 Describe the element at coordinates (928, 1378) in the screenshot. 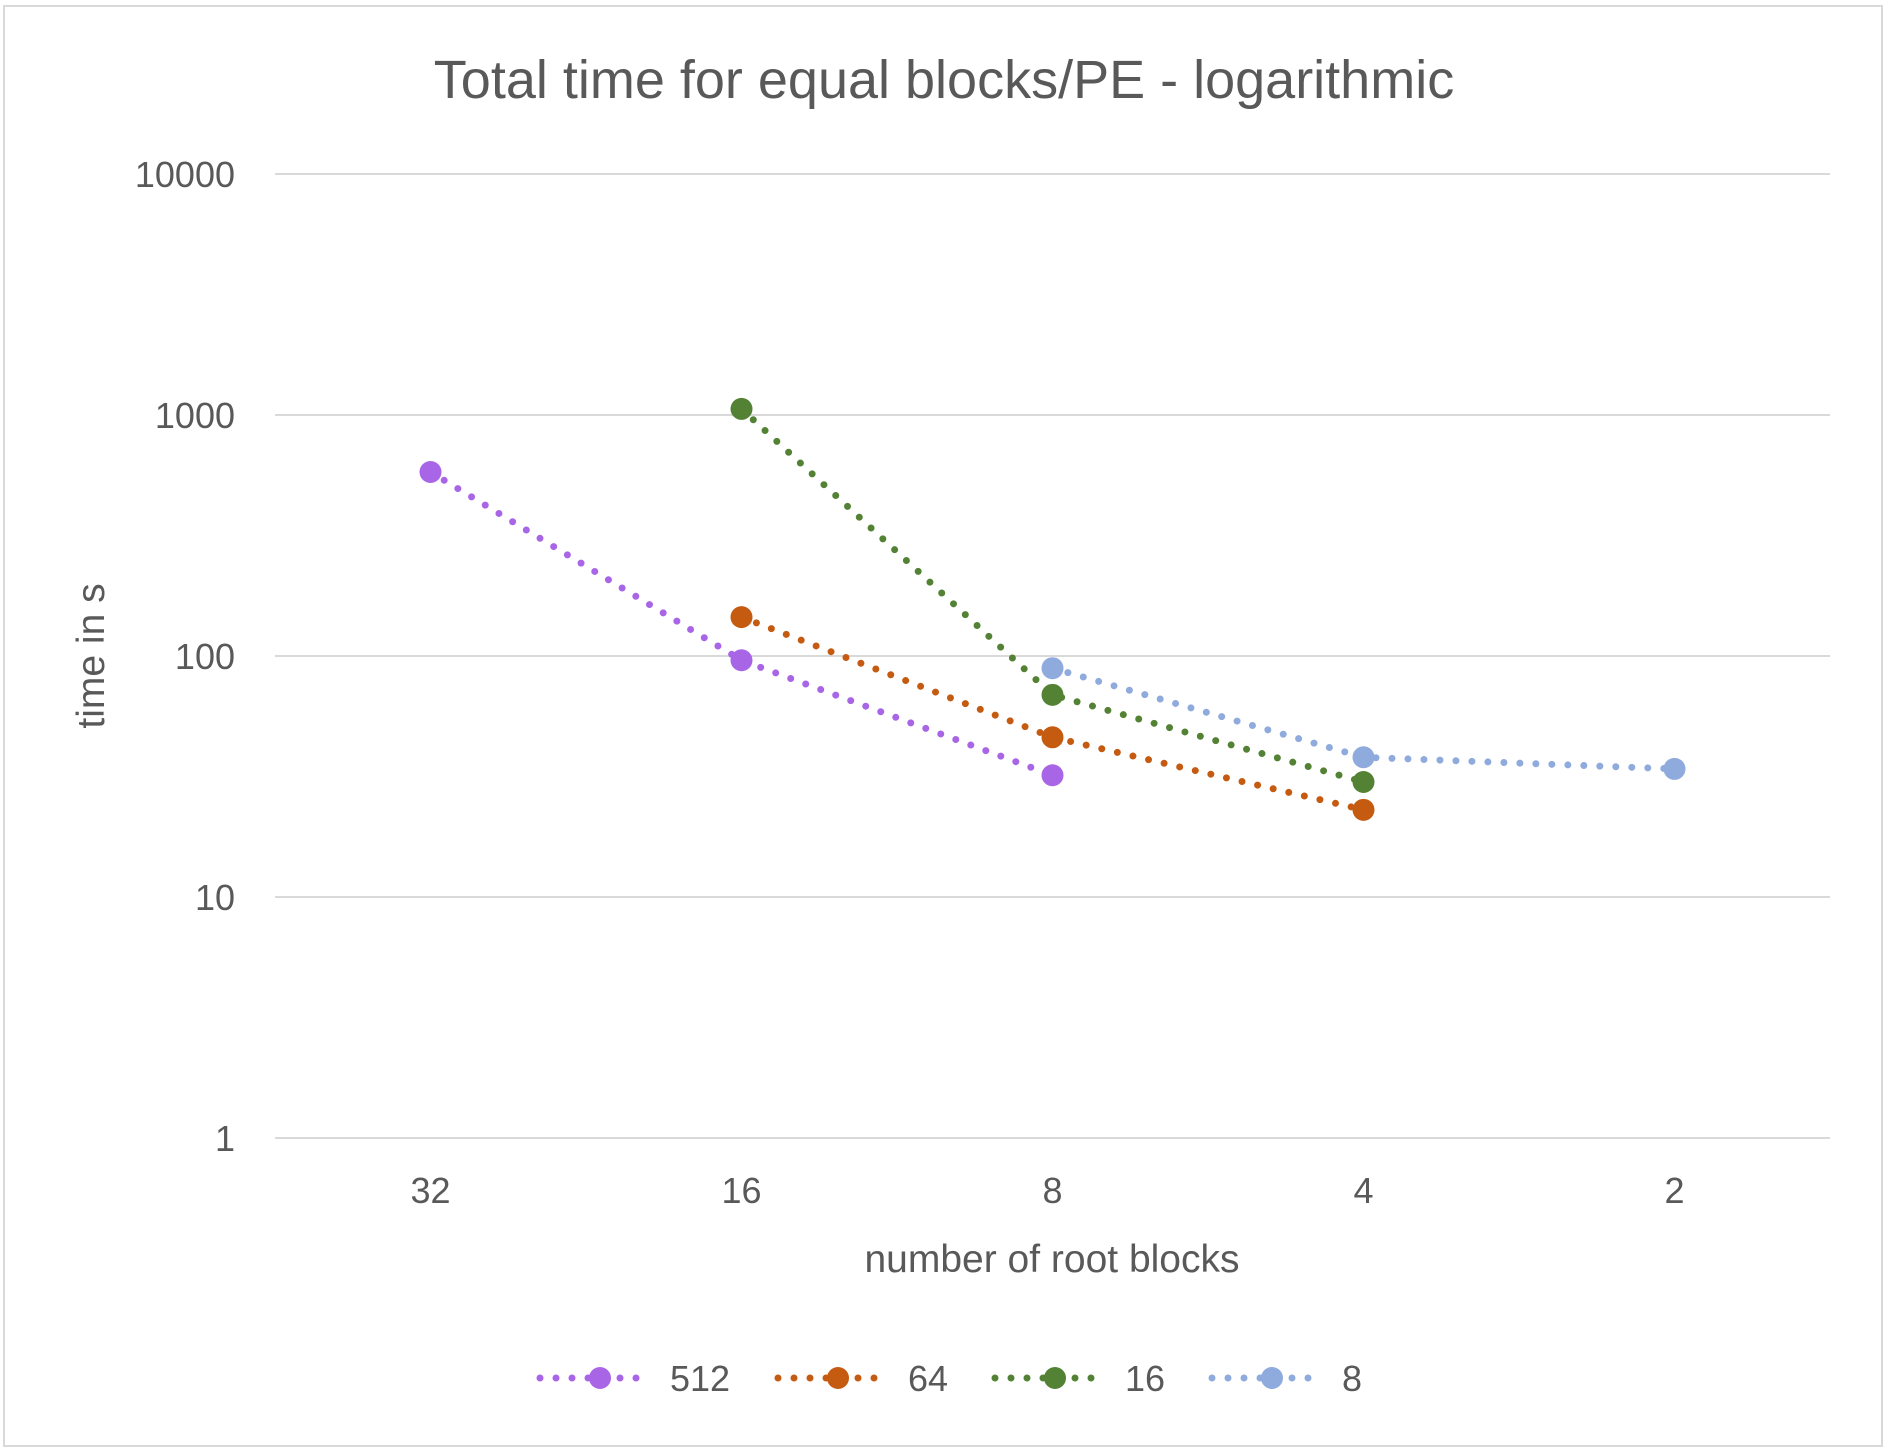

I see `legend-label: 64` at that location.